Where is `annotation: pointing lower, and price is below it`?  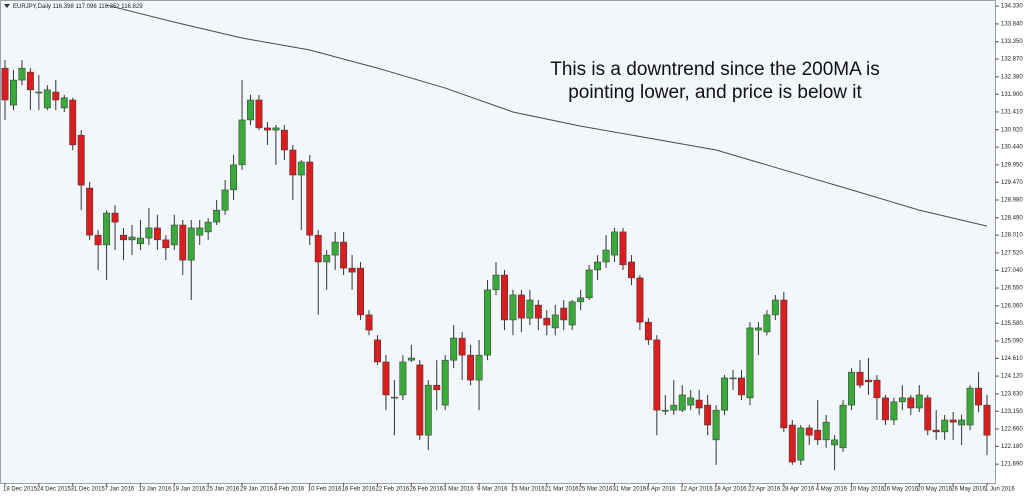 annotation: pointing lower, and price is below it is located at coordinates (715, 92).